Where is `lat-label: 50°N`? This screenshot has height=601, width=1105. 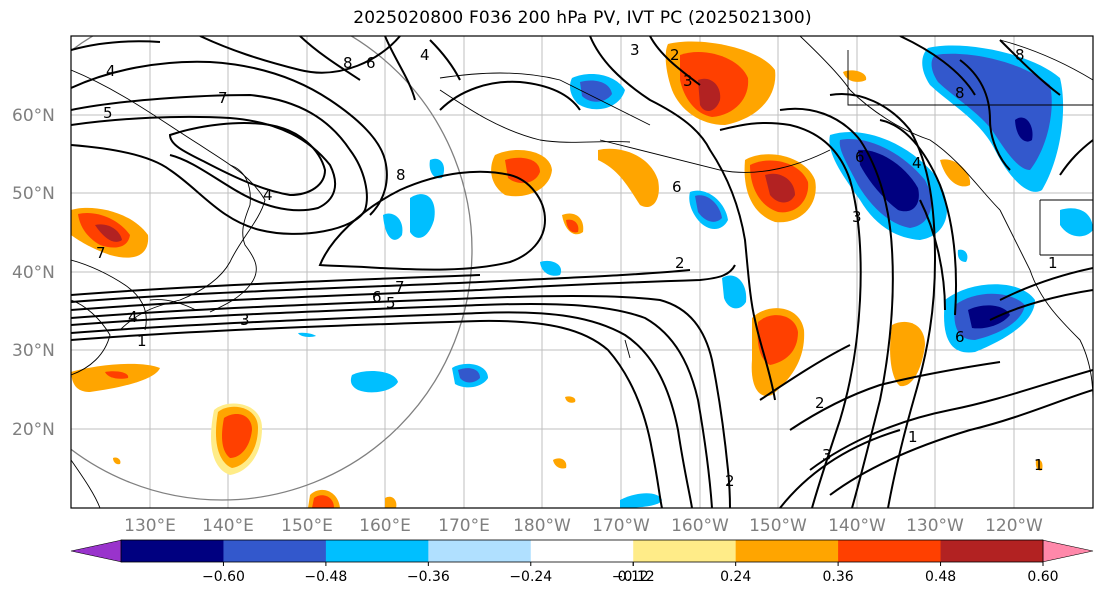
lat-label: 50°N is located at coordinates (33, 194).